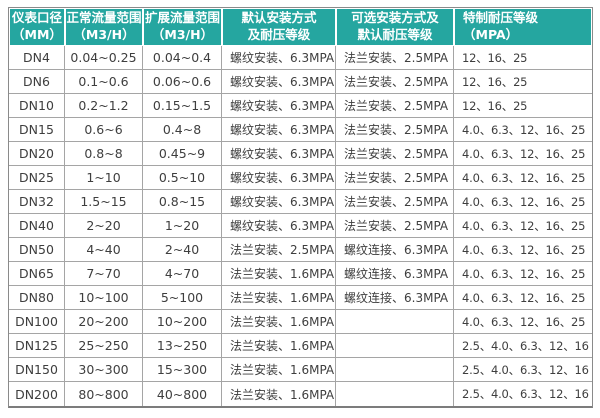  Describe the element at coordinates (523, 27) in the screenshot. I see `header-cell-special-pressure: 特制耐压等级 （MPA）` at that location.